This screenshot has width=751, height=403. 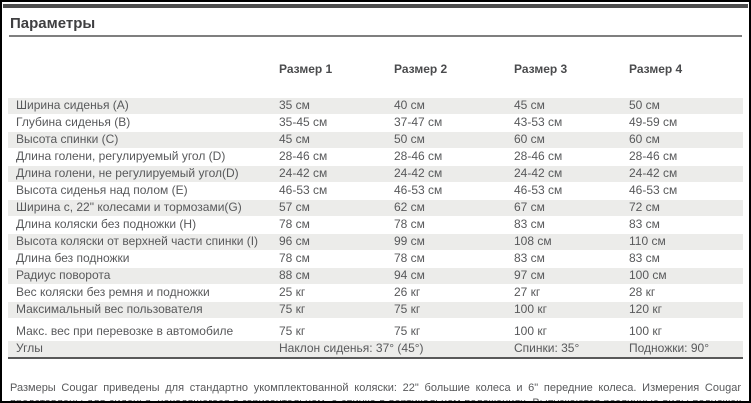 What do you see at coordinates (73, 122) in the screenshot?
I see `row-label: Глубина сиденья (B)` at bounding box center [73, 122].